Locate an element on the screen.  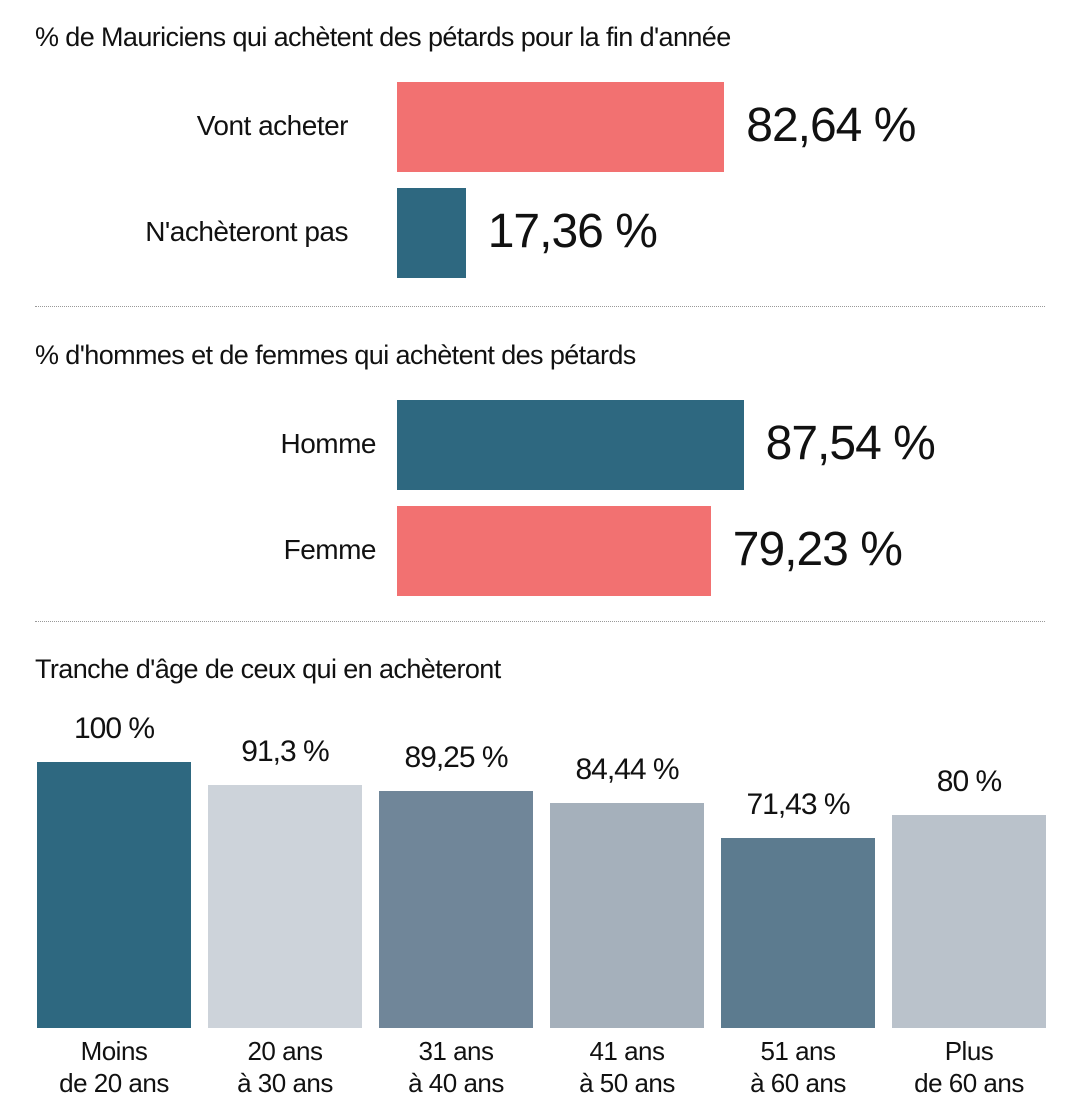
bar-category-label: 31 ans à 40 ans is located at coordinates (456, 1067).